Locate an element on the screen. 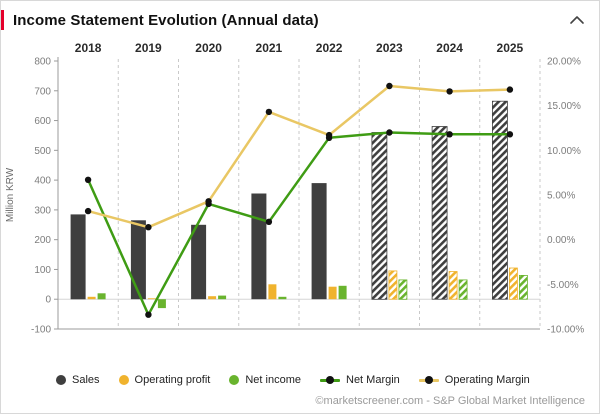  year-label-2018: 2018 is located at coordinates (88, 48).